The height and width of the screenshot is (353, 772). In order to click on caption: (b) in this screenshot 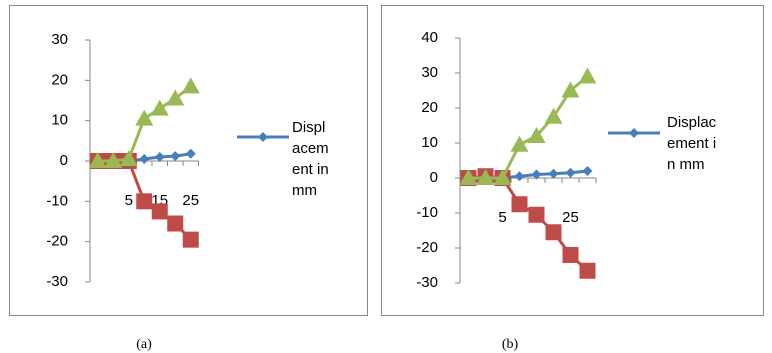, I will do `click(510, 344)`.